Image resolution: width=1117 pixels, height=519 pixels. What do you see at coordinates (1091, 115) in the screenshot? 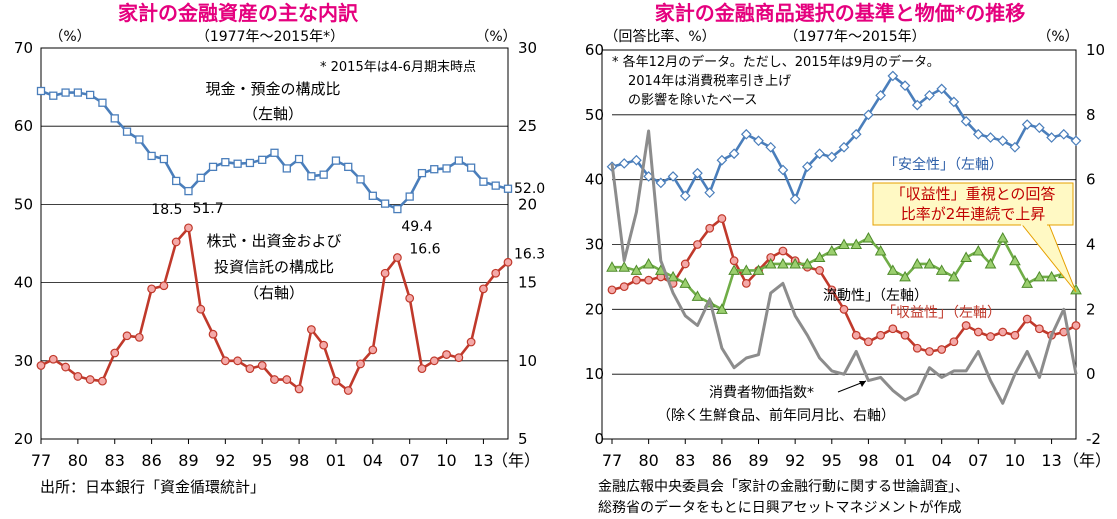
I see `y2-tick-label: 8` at bounding box center [1091, 115].